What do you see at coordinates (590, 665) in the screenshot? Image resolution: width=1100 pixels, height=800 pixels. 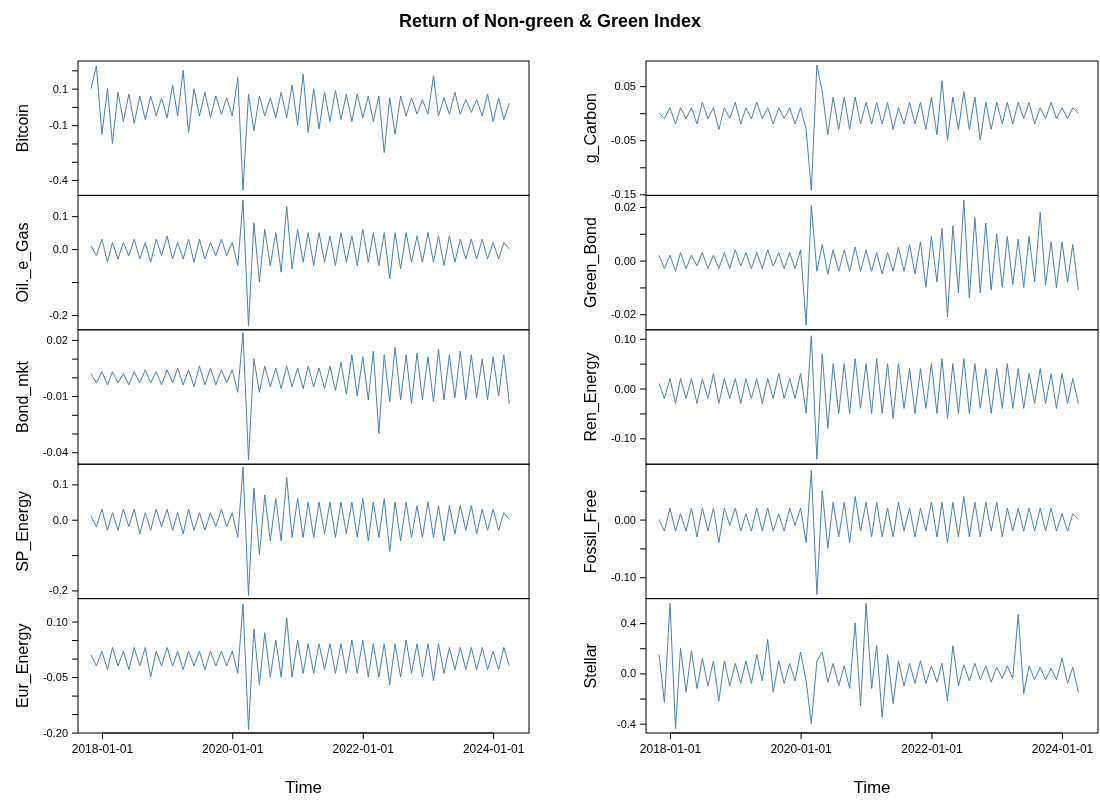 I see `y-axis-title: Stellar` at bounding box center [590, 665].